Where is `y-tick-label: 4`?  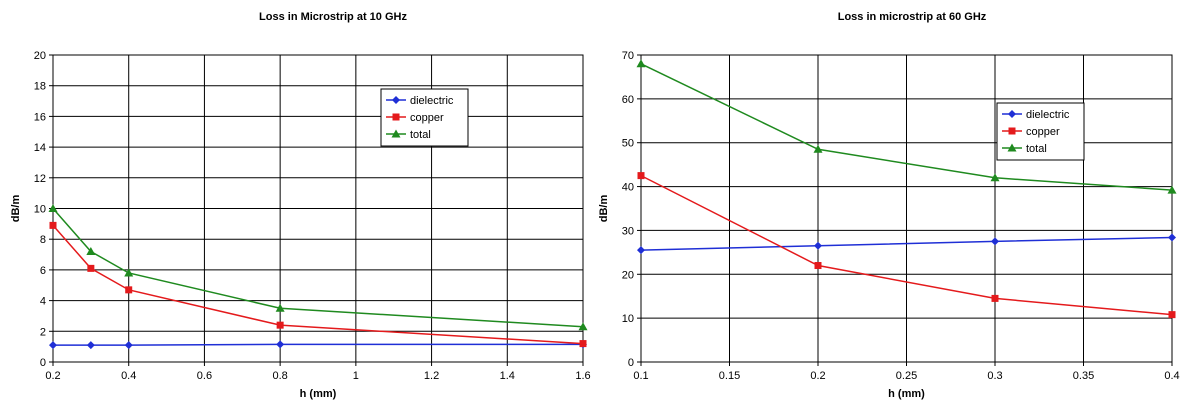 y-tick-label: 4 is located at coordinates (43, 302).